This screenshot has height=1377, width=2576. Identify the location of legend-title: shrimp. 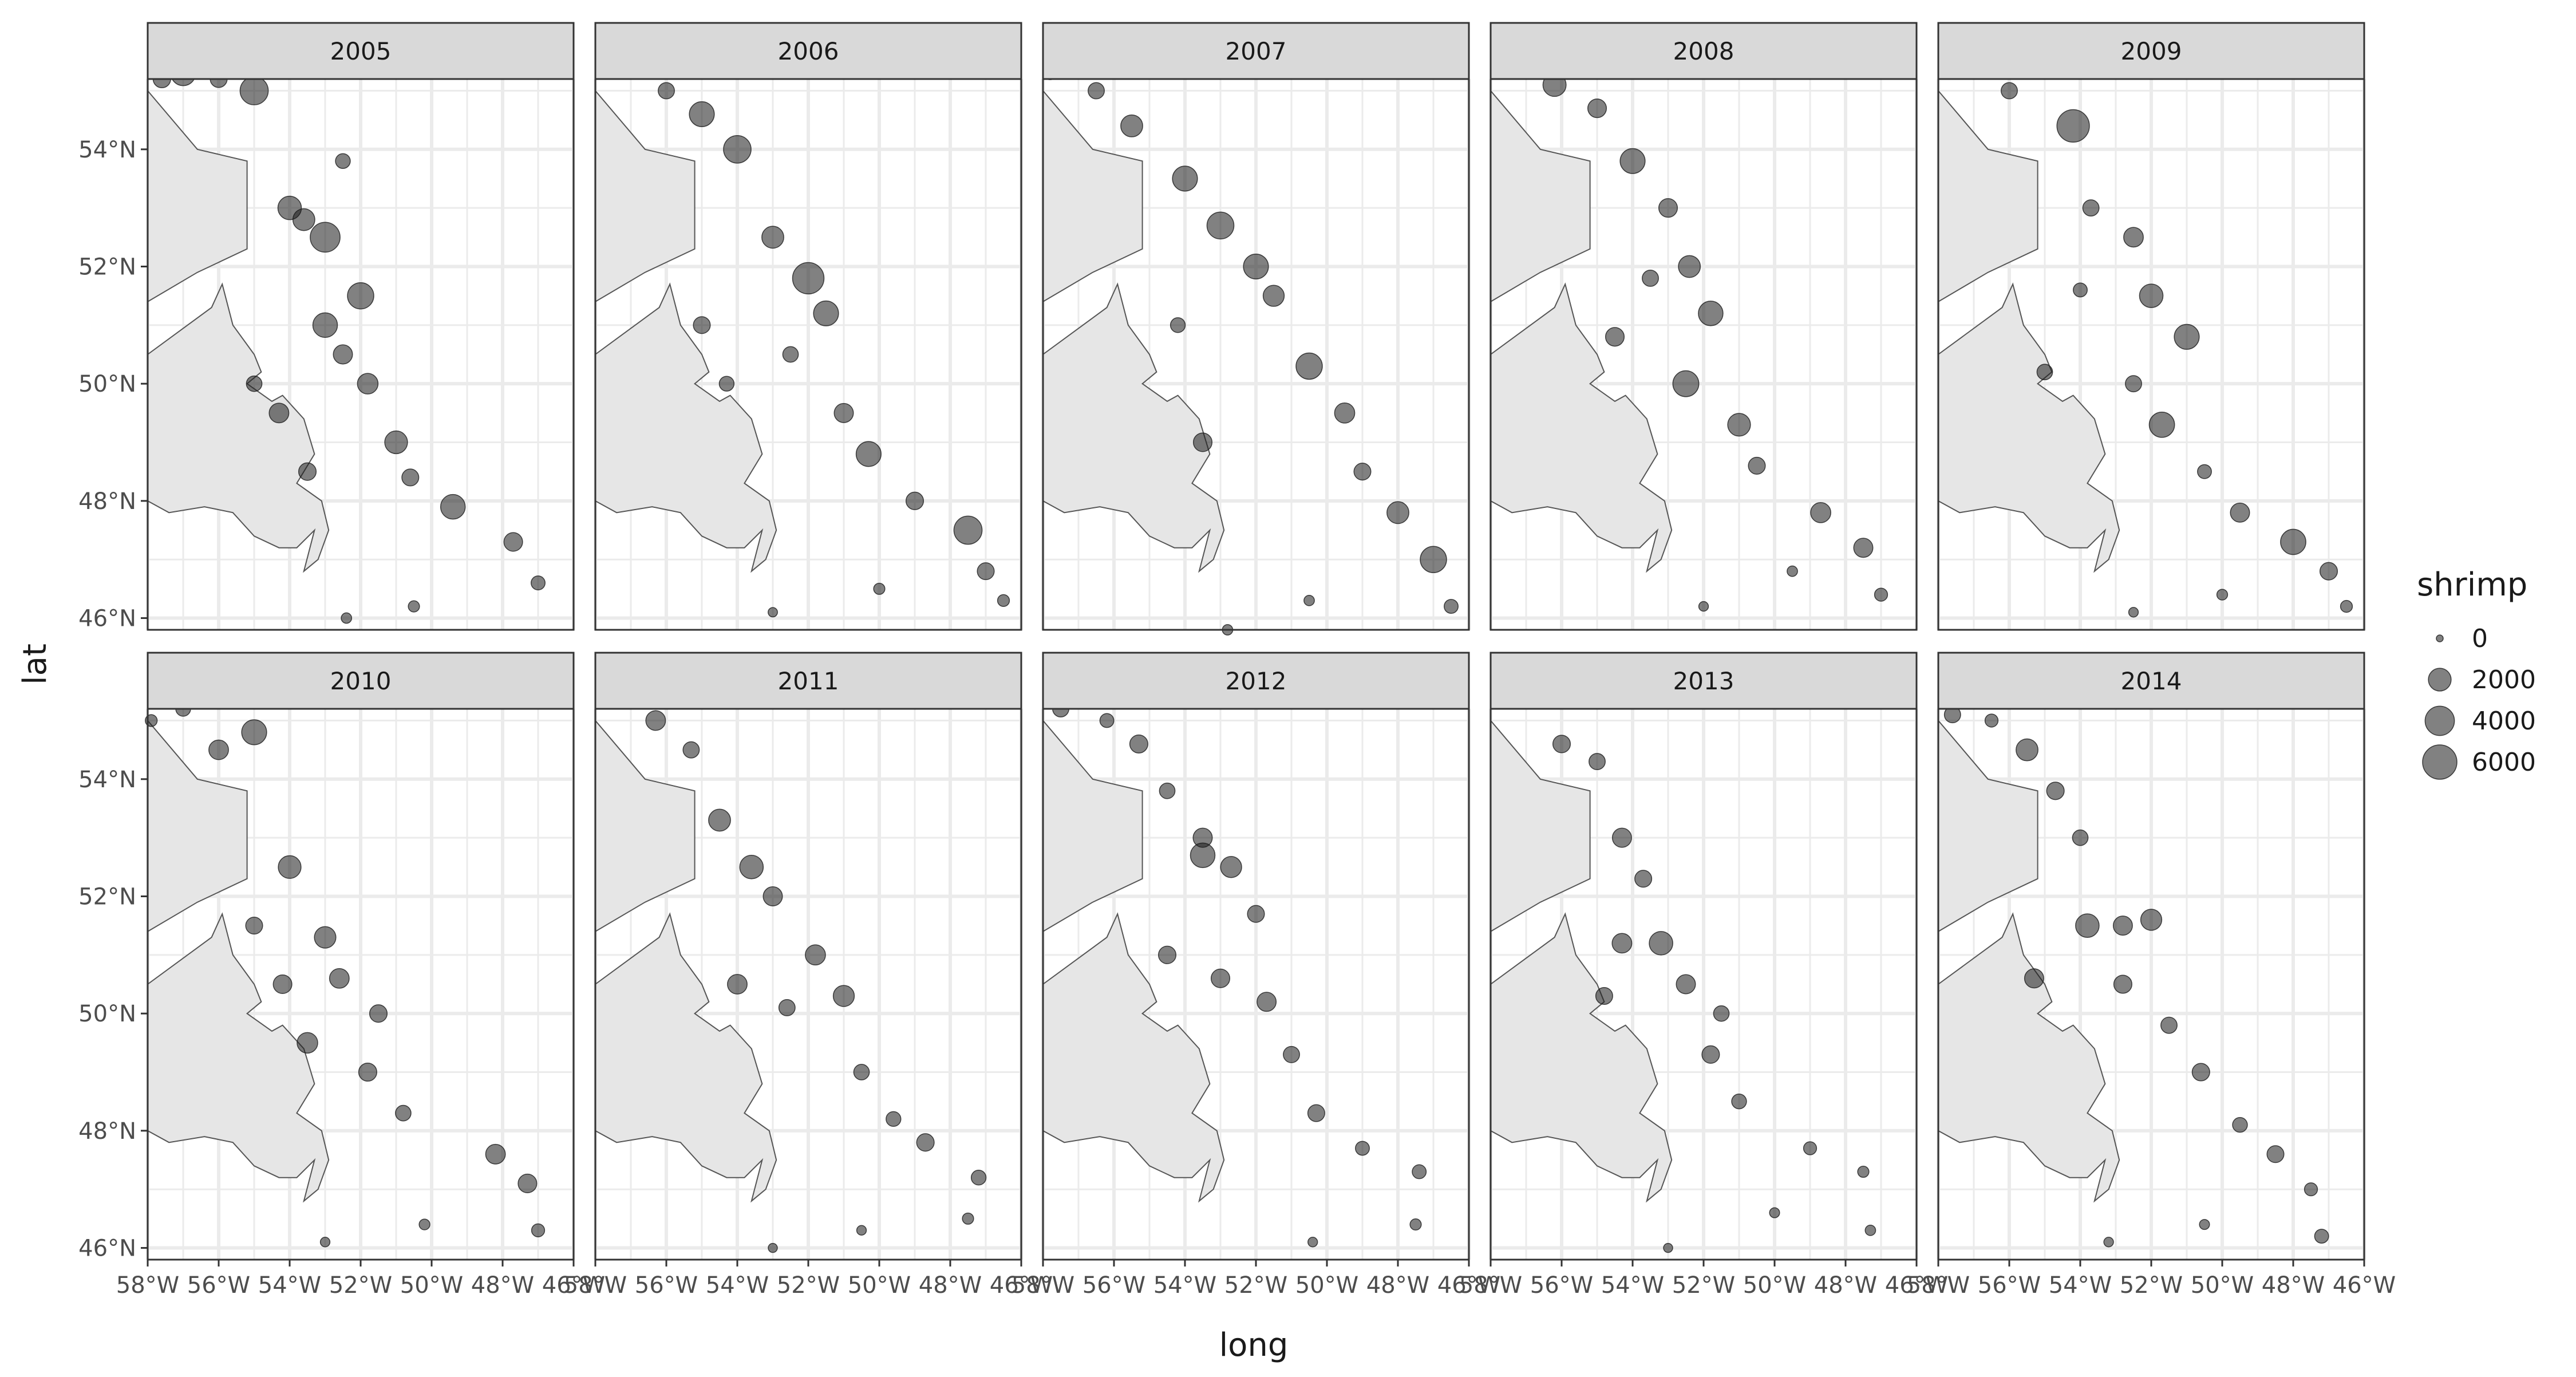
(2472, 584).